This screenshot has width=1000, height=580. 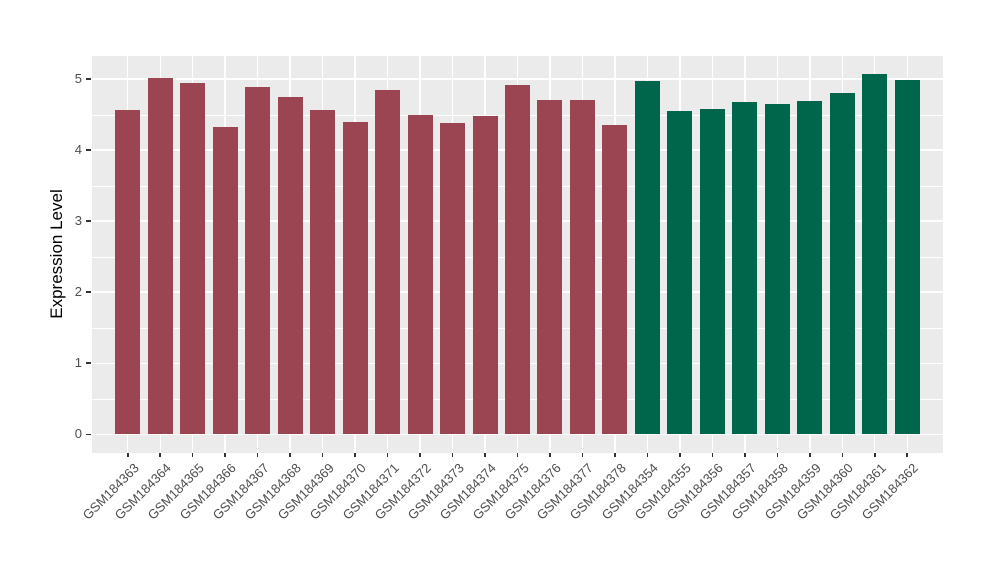 I want to click on y-tick-label: 3, so click(x=78, y=221).